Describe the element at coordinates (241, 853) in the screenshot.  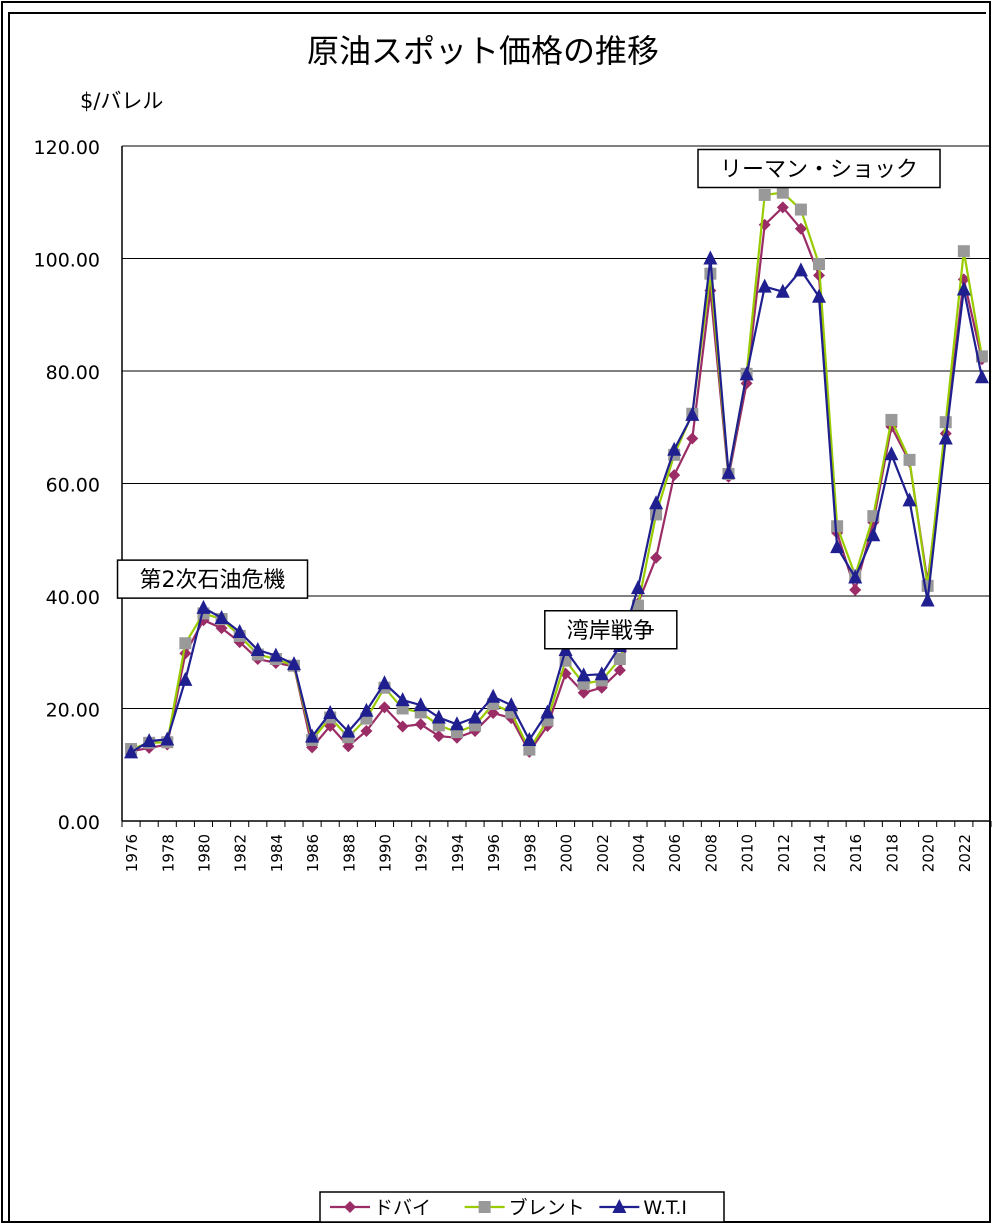
I see `x-tick-label: 1982` at that location.